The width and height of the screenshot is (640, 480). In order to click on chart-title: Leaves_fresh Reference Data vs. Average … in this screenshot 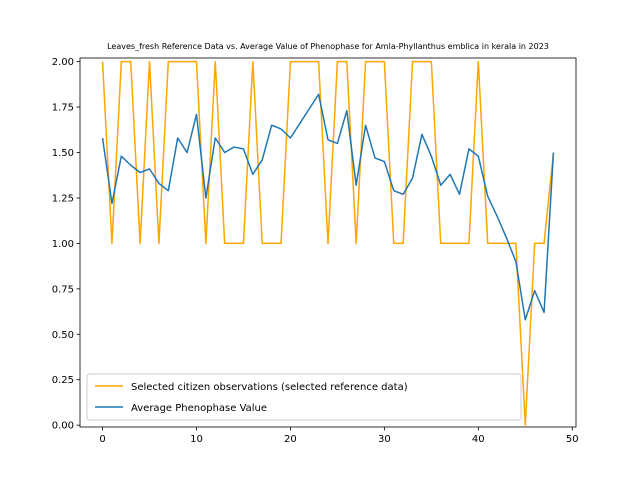, I will do `click(328, 46)`.